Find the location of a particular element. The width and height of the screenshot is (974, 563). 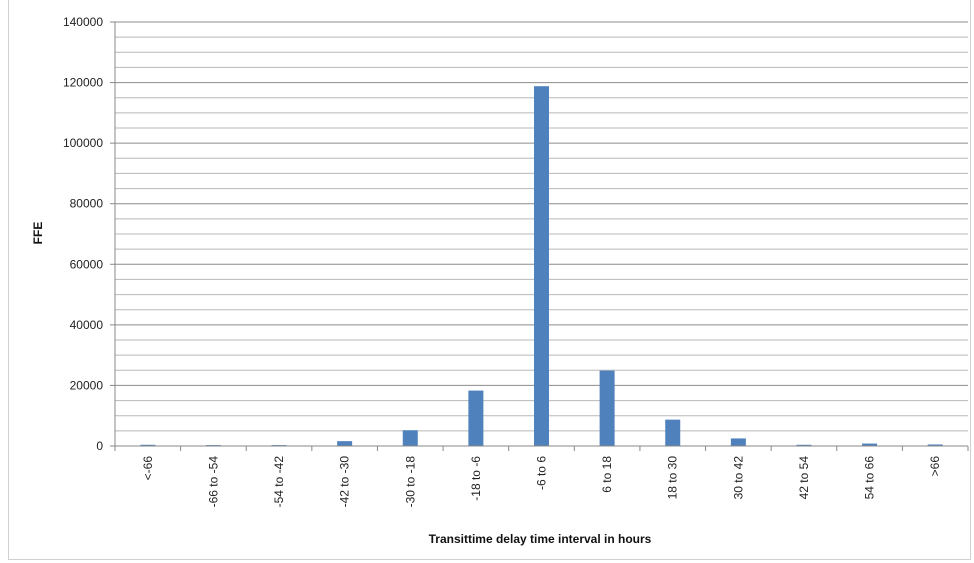

y-axis-title: FFE is located at coordinates (38, 233).